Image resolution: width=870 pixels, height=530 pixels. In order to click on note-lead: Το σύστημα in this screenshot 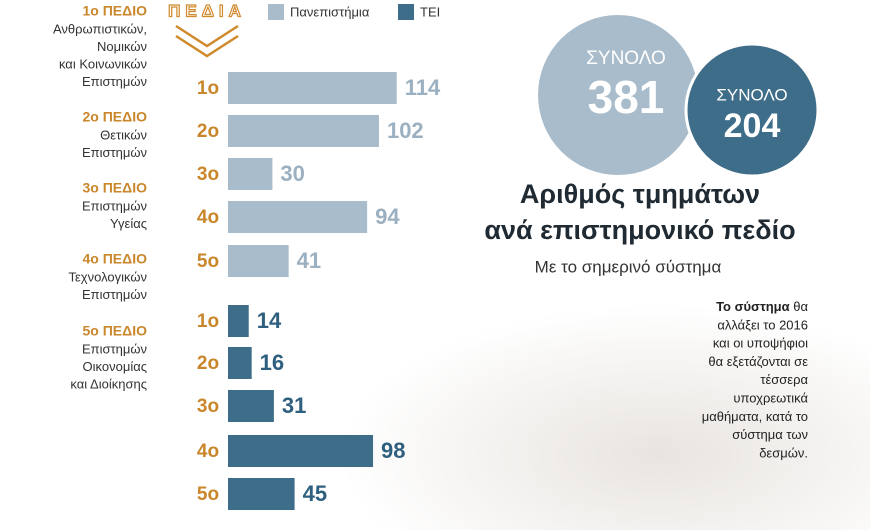, I will do `click(753, 306)`.